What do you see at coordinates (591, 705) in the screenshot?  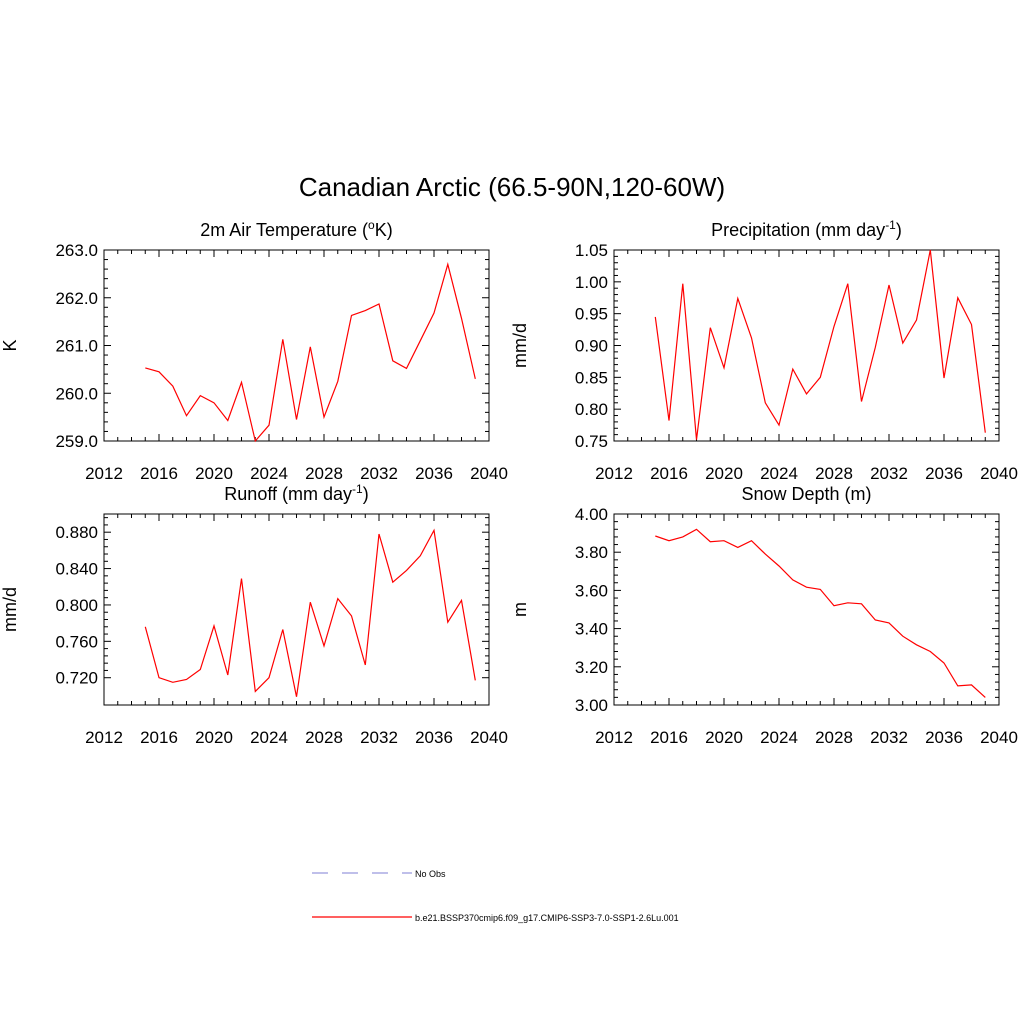 I see `y-tick-label: 3.00` at bounding box center [591, 705].